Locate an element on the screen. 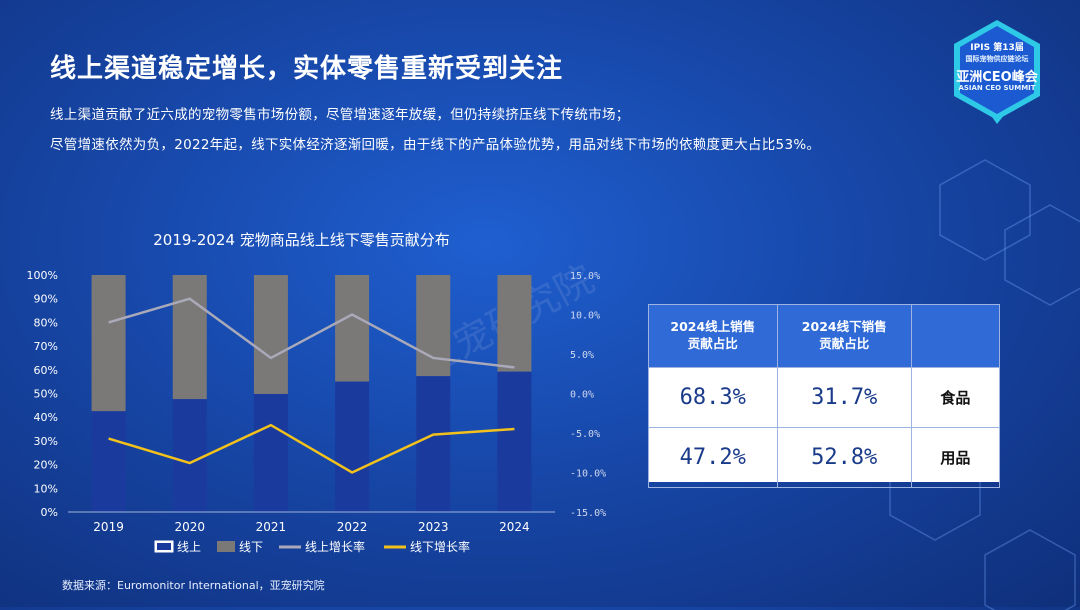  legend-label: 线上增长率 is located at coordinates (335, 546).